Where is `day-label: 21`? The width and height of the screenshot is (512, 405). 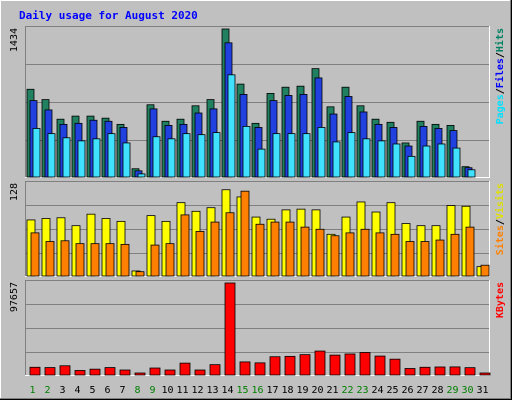
day-label: 21 is located at coordinates (332, 390).